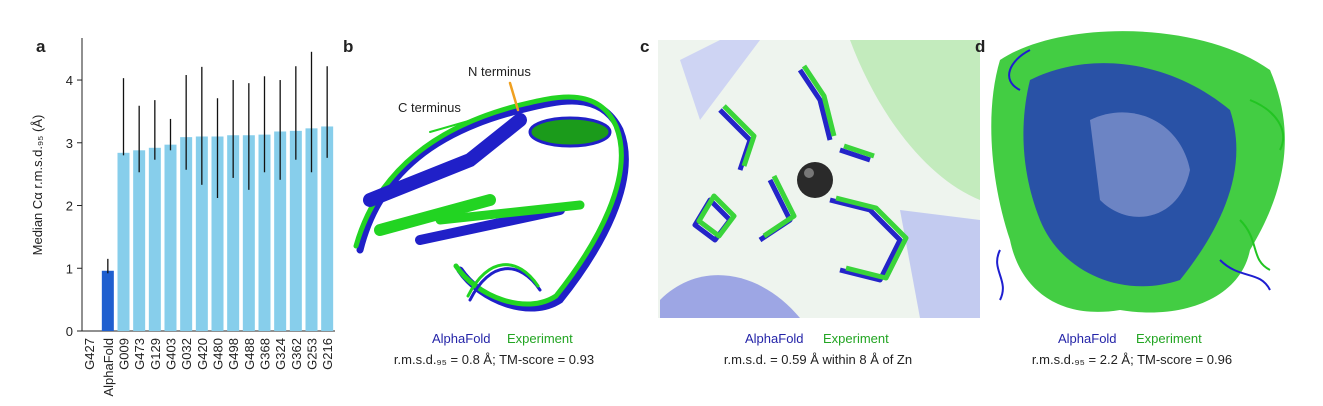  I want to click on annotation: C terminus, so click(429, 107).